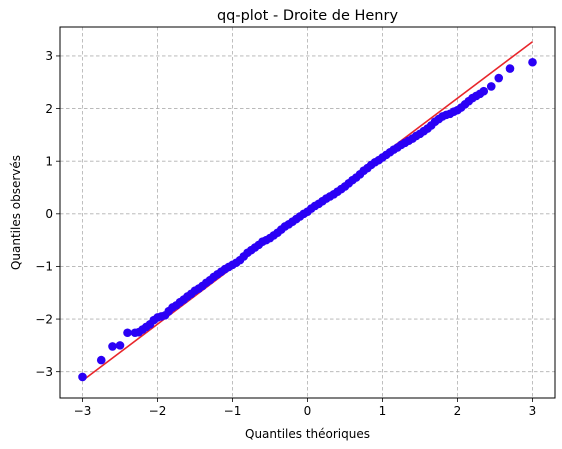  What do you see at coordinates (158, 411) in the screenshot?
I see `x-tick-label: −2` at bounding box center [158, 411].